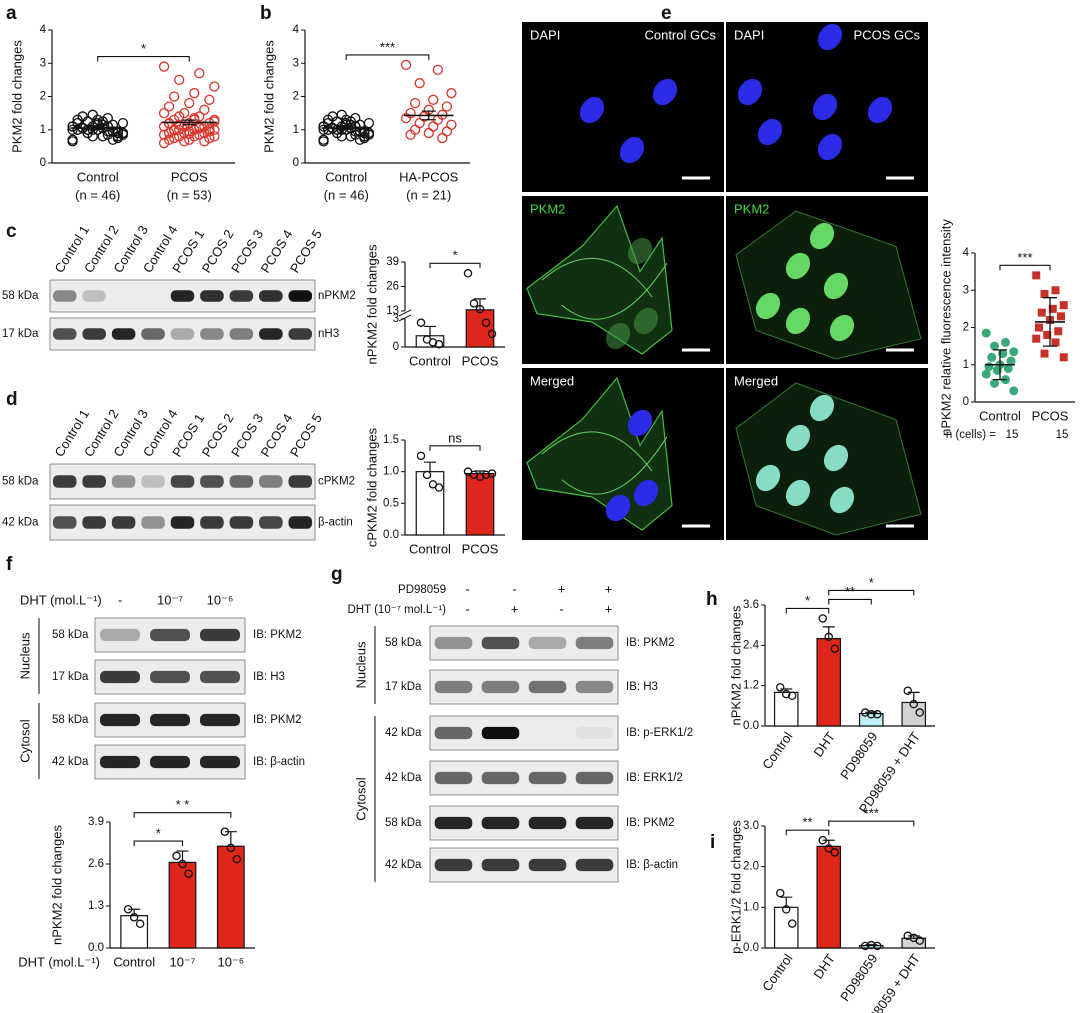 The width and height of the screenshot is (1080, 1013). I want to click on y-tick-label: 0.0, so click(751, 948).